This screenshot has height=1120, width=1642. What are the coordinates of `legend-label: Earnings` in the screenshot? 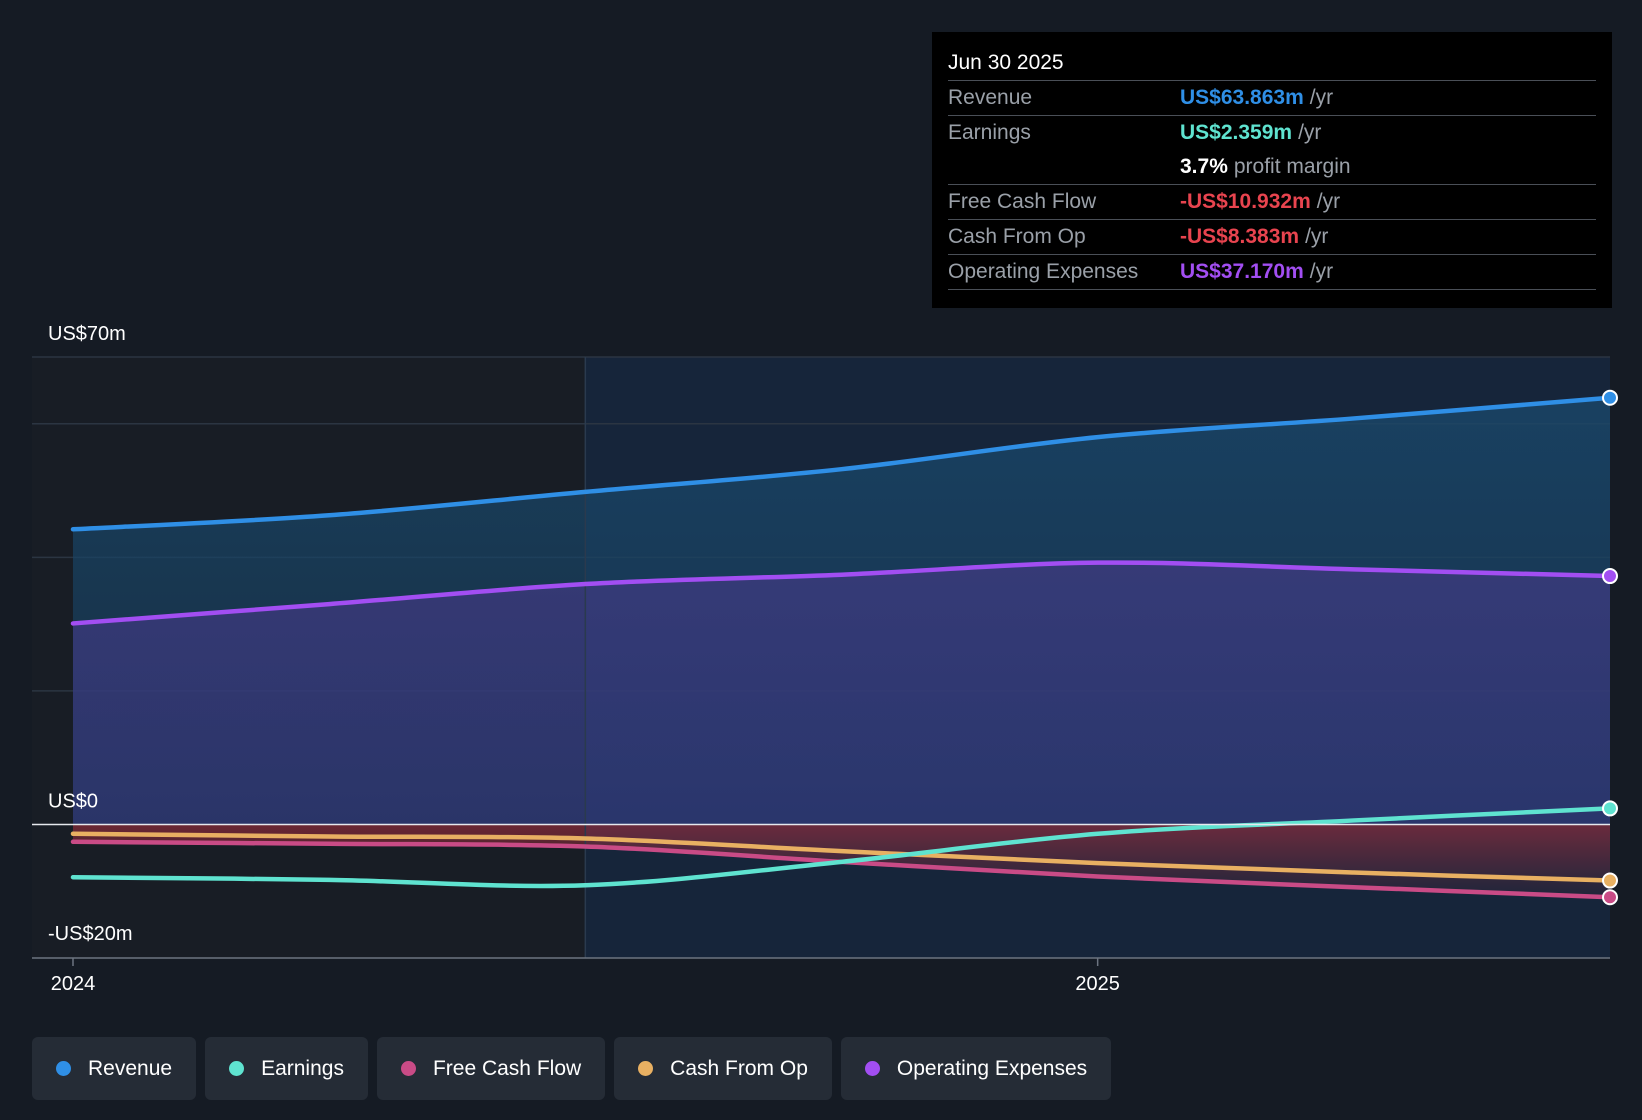 It's located at (302, 1068).